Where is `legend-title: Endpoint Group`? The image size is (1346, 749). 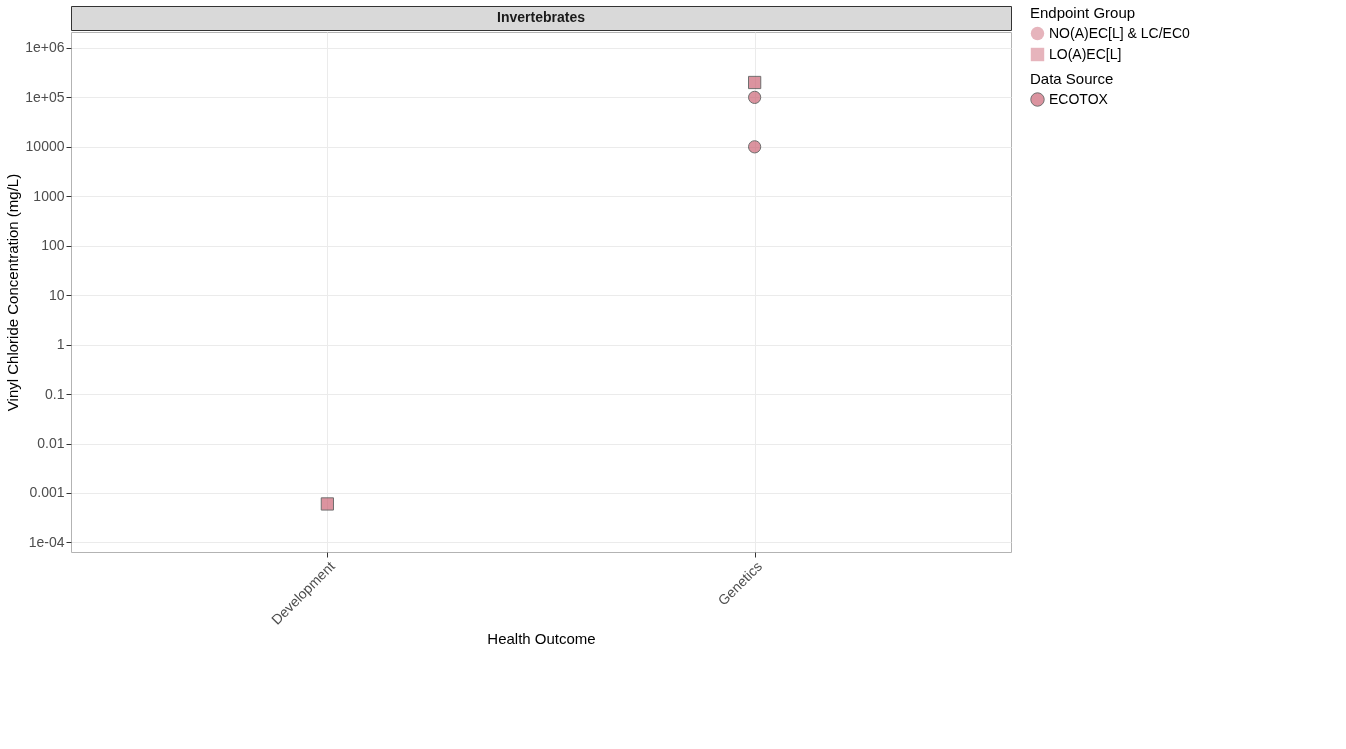 legend-title: Endpoint Group is located at coordinates (1083, 12).